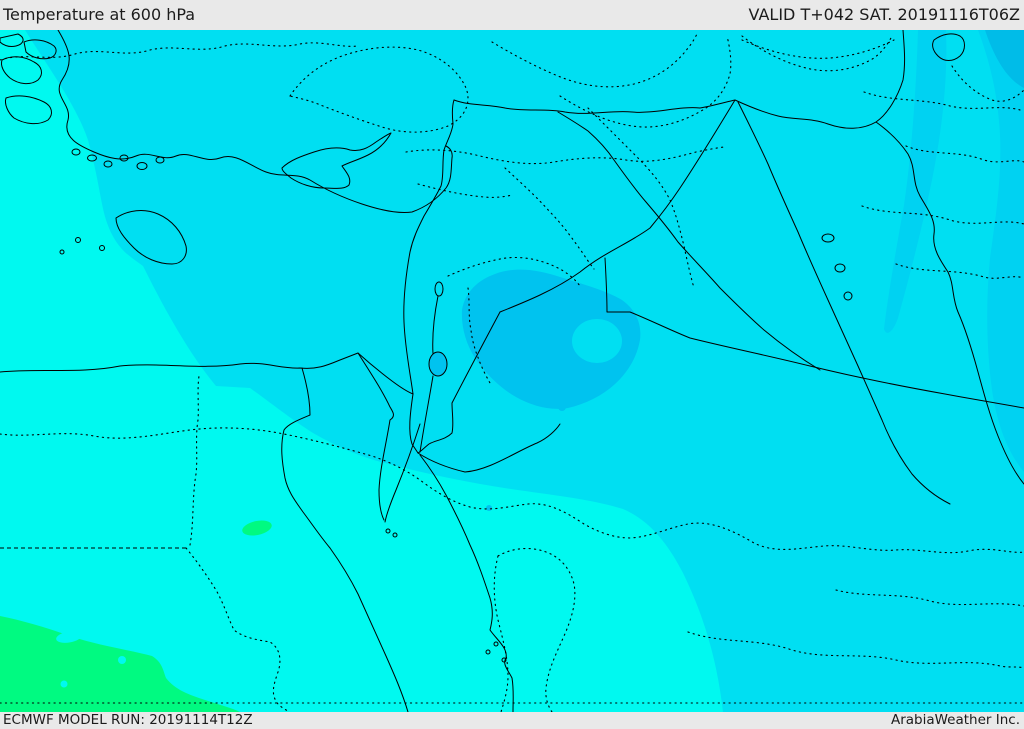 This screenshot has height=729, width=1024. What do you see at coordinates (69, 637) in the screenshot?
I see `green-band-hole` at bounding box center [69, 637].